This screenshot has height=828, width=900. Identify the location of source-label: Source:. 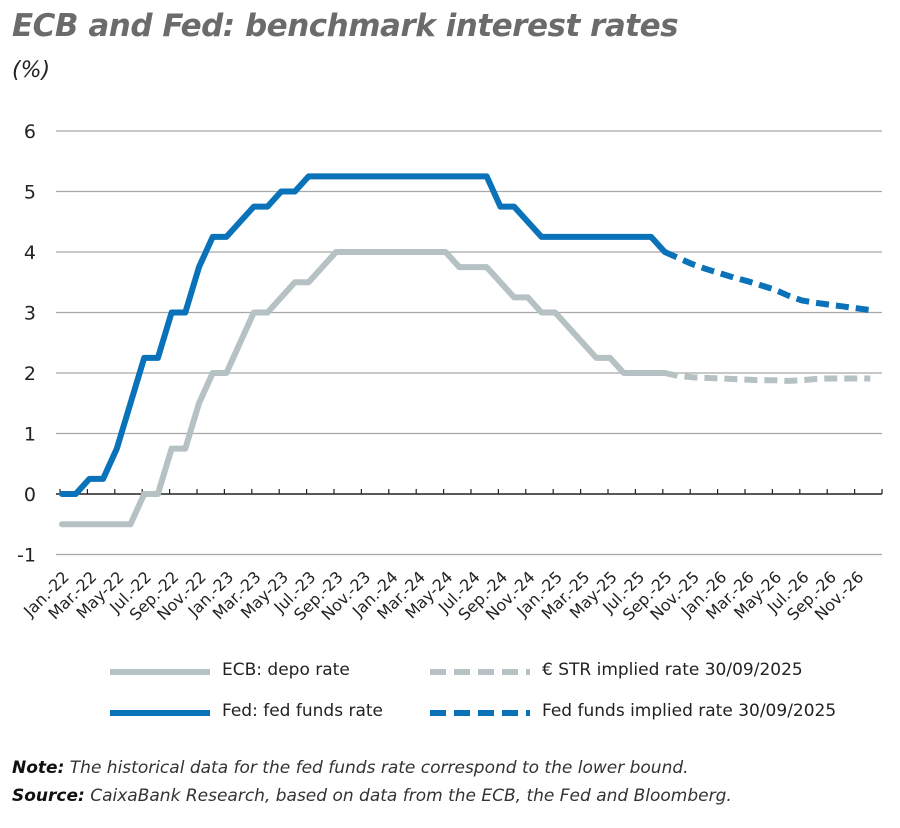
(48, 796).